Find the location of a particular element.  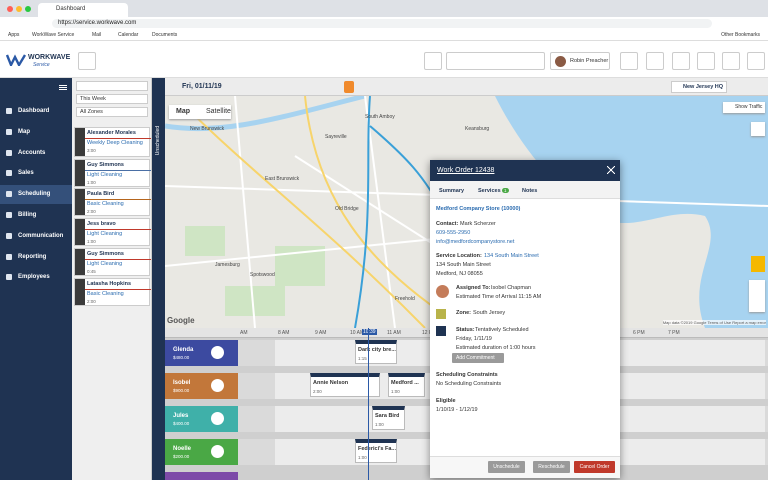

nav-item: Map is located at coordinates (36, 132).